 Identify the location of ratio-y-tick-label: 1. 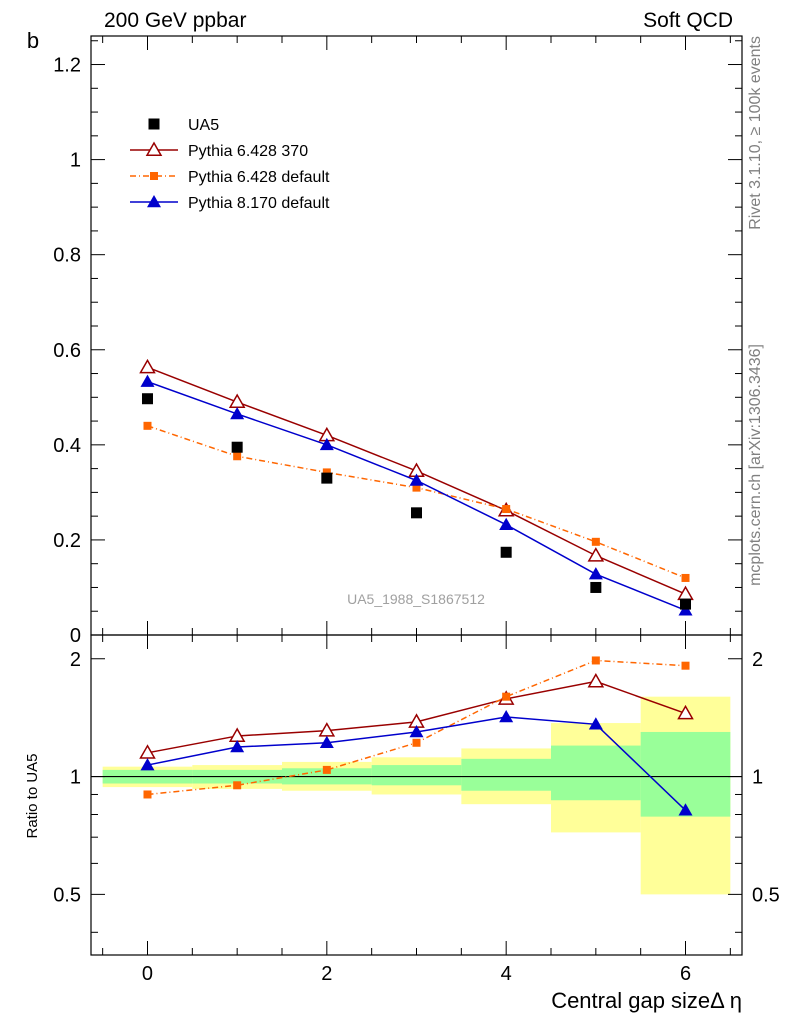
(75, 778).